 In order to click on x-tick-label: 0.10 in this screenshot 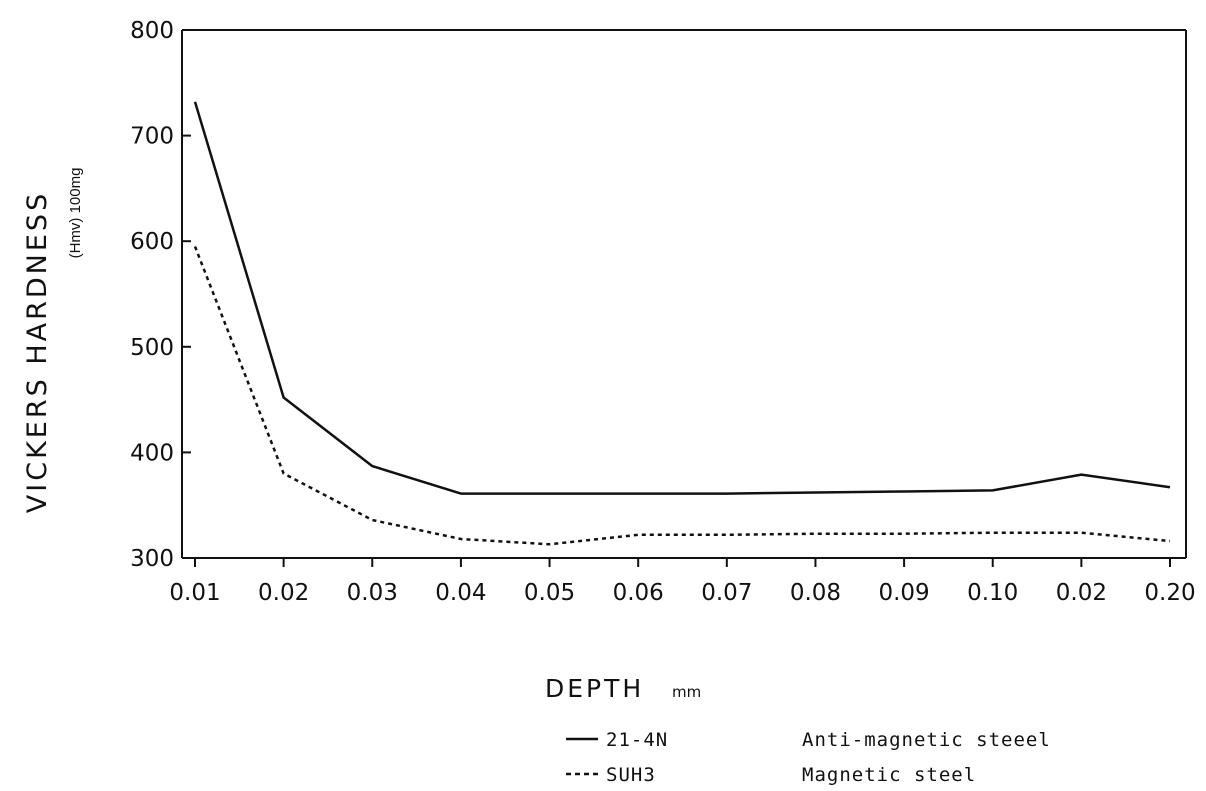, I will do `click(992, 593)`.